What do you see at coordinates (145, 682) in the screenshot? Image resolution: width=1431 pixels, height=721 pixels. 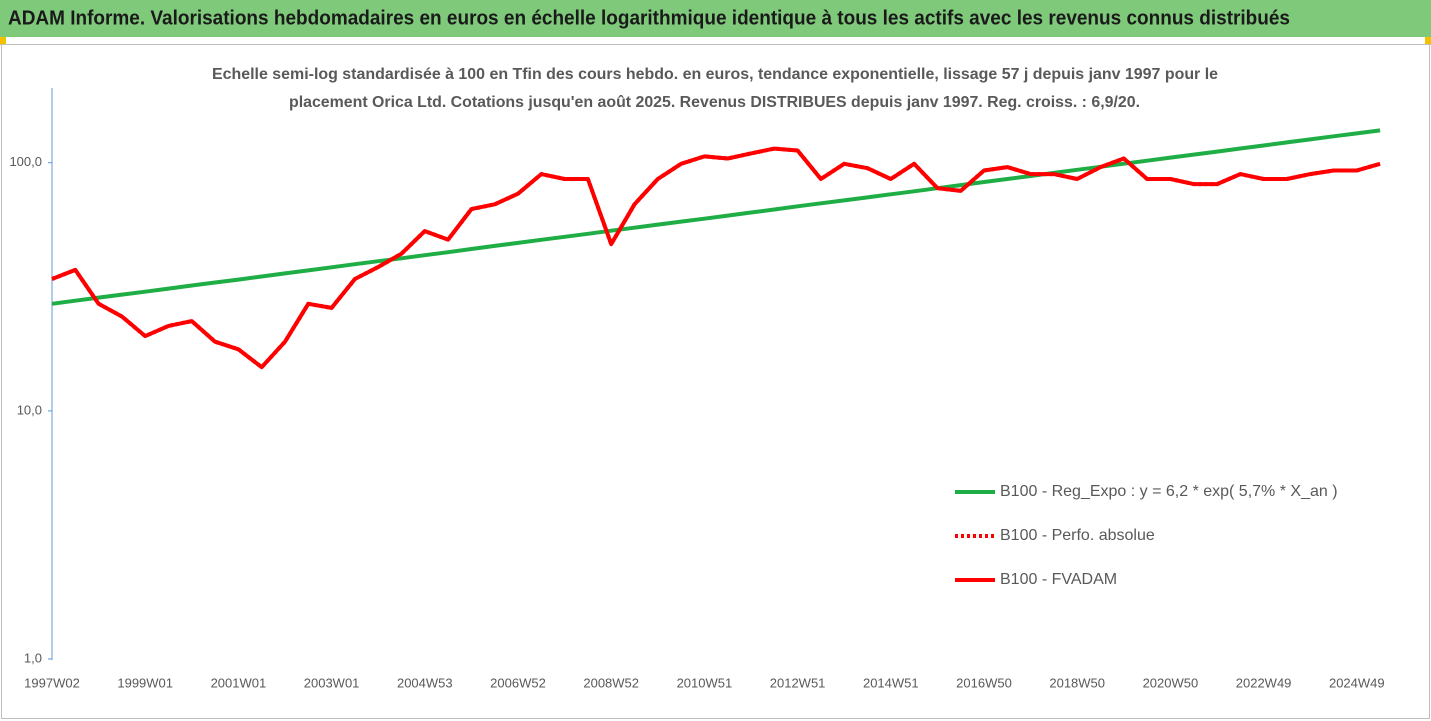 I see `x-tick-label: 1999W01` at bounding box center [145, 682].